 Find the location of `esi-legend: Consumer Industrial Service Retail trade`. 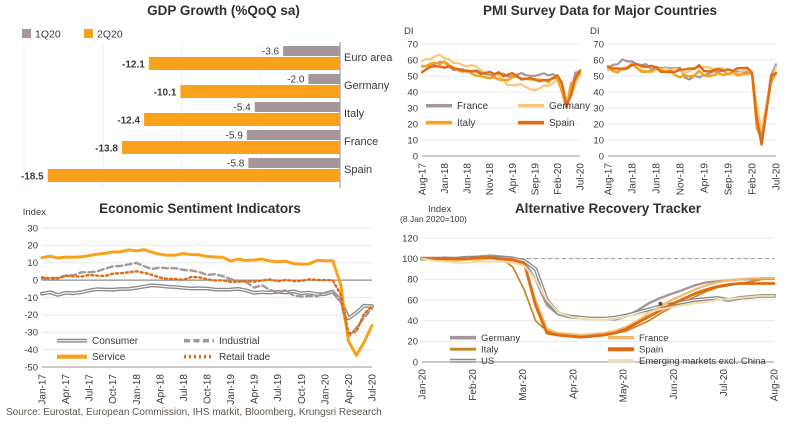

esi-legend: Consumer Industrial Service Retail trade is located at coordinates (164, 349).